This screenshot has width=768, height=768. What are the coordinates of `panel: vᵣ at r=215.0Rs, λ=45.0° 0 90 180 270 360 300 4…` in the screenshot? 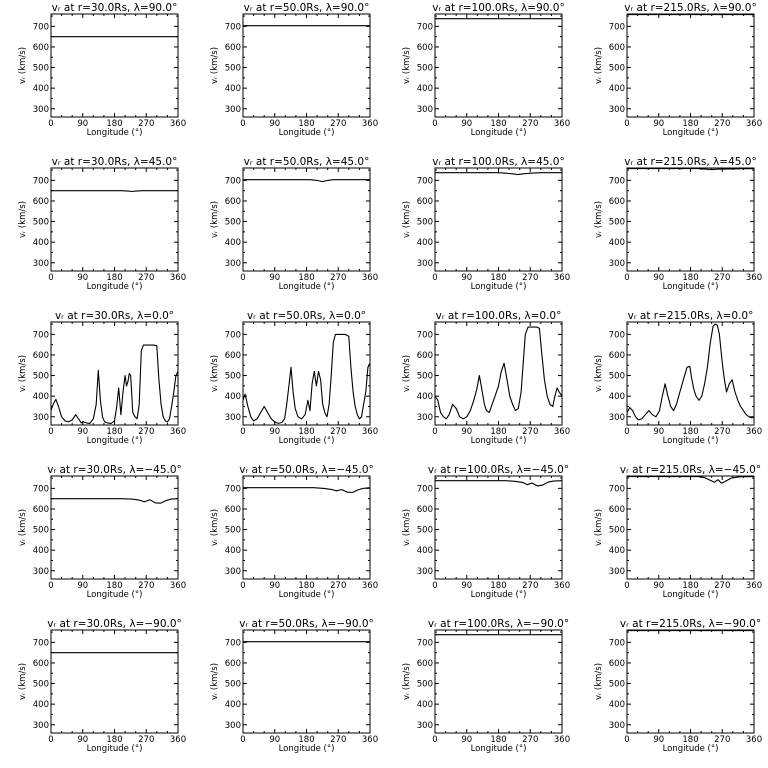 It's located at (678, 224).